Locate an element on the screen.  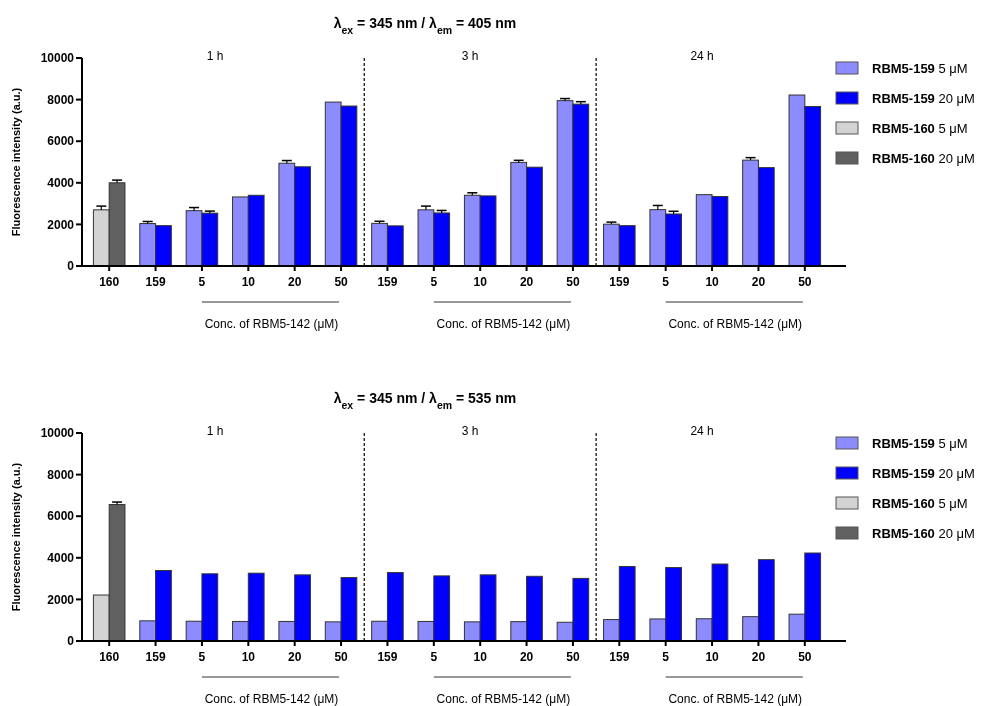
chart-title: λ$_{ex}$ = 345 nm / λ$_{em}$ = 535 nm is located at coordinates (425, 400).